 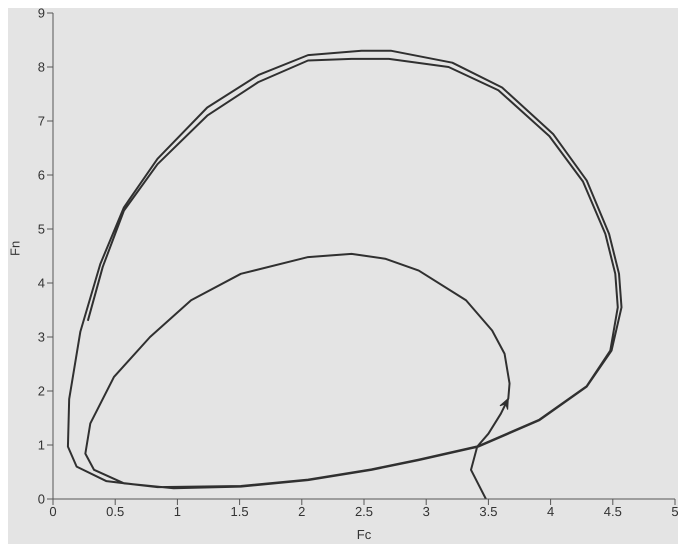 What do you see at coordinates (41, 499) in the screenshot?
I see `y-tick-label: 0` at bounding box center [41, 499].